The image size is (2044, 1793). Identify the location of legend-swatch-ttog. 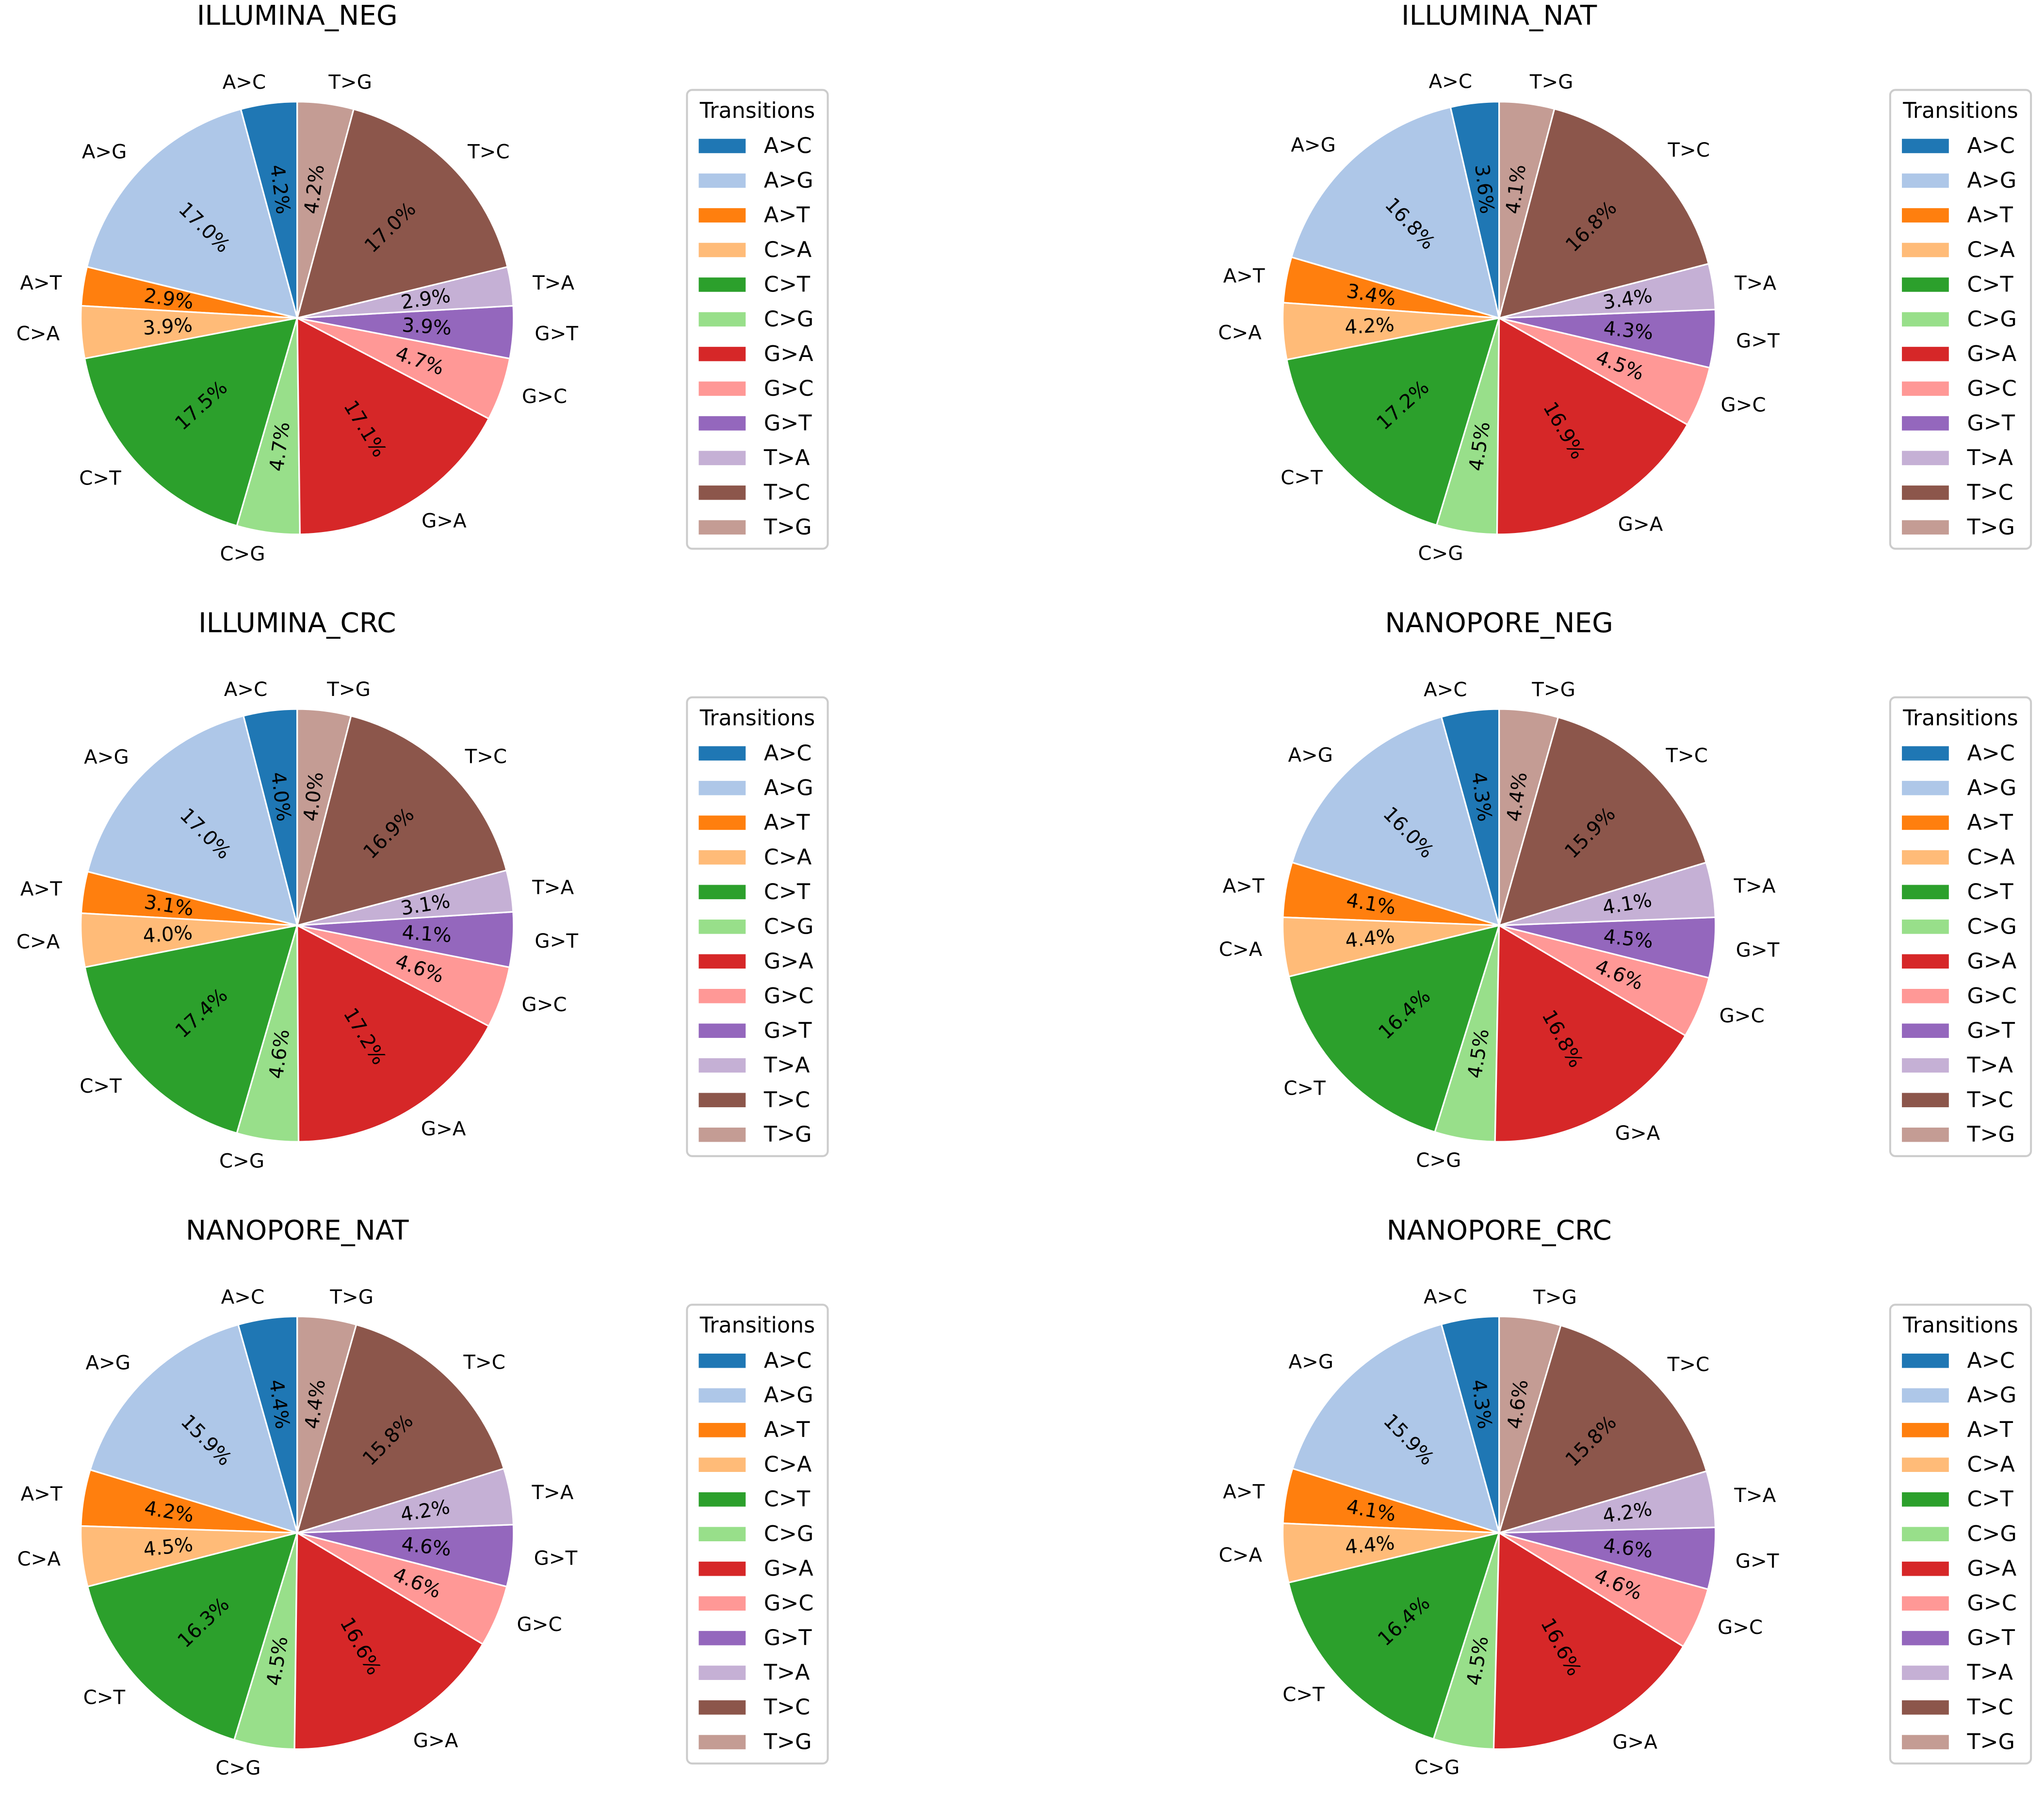
(1925, 1742).